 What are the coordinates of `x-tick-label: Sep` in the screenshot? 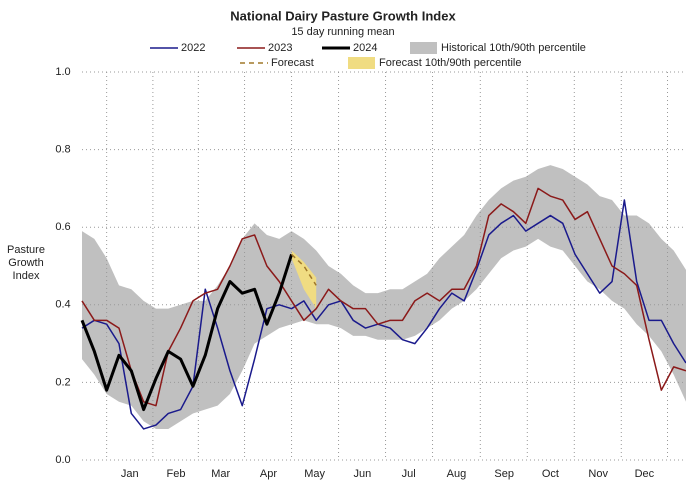 It's located at (504, 474).